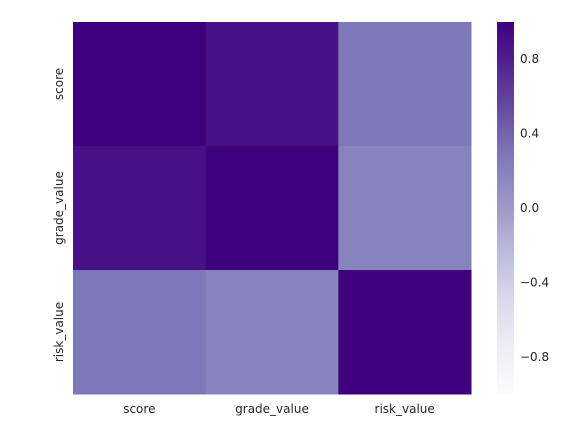  I want to click on heatmap-cell-grade-value-risk-value, so click(405, 208).